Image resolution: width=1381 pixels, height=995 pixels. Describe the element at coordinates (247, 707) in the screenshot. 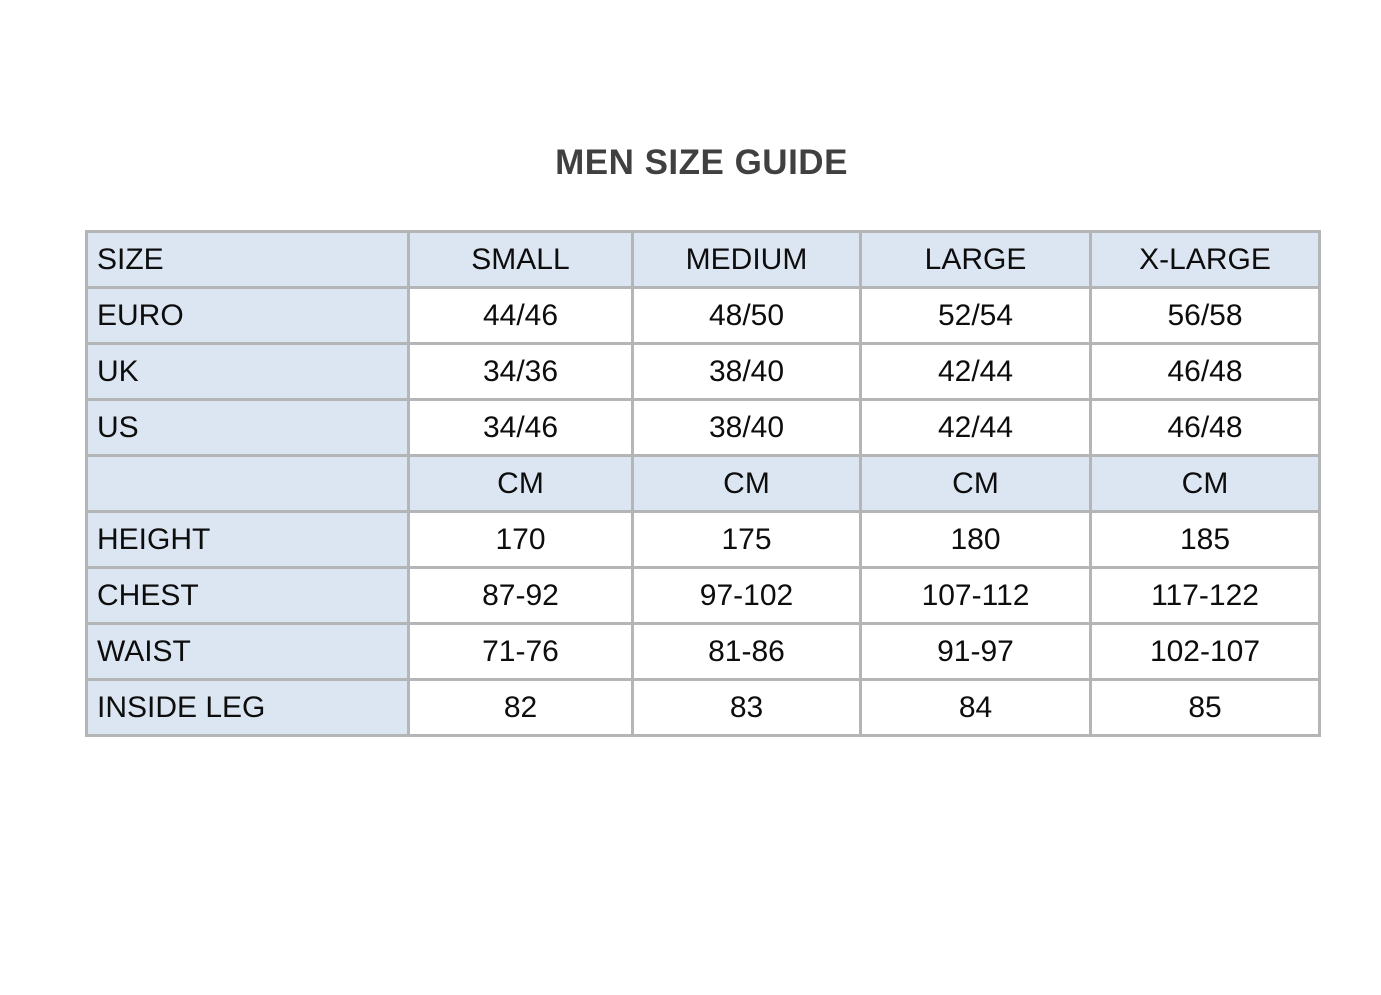

I see `row-label-inside-leg: INSIDE LEG` at that location.